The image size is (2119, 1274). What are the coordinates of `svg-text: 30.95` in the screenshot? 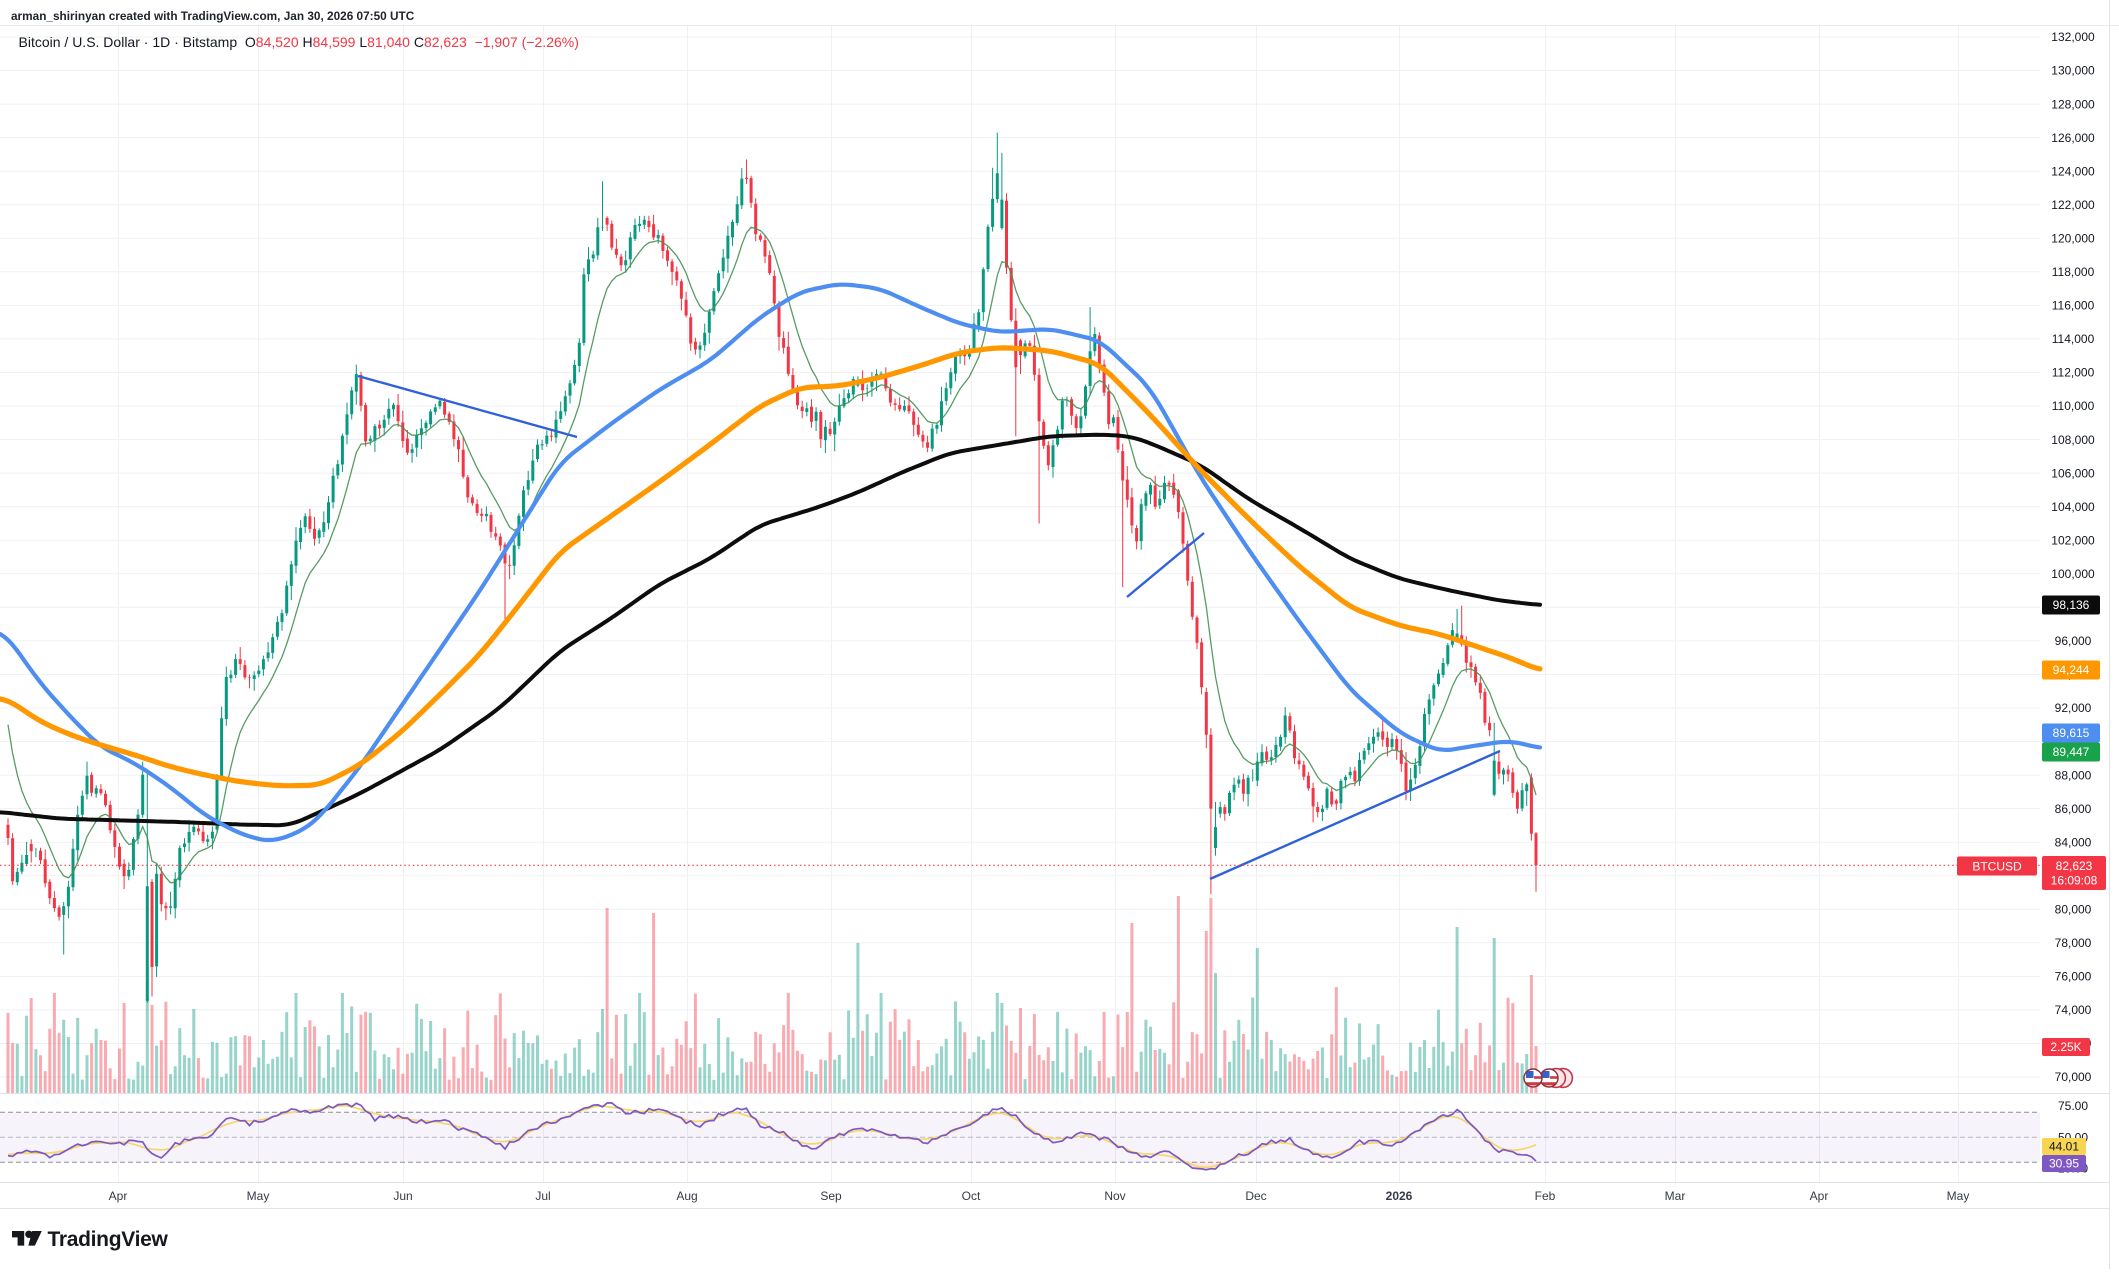 It's located at (2064, 1164).